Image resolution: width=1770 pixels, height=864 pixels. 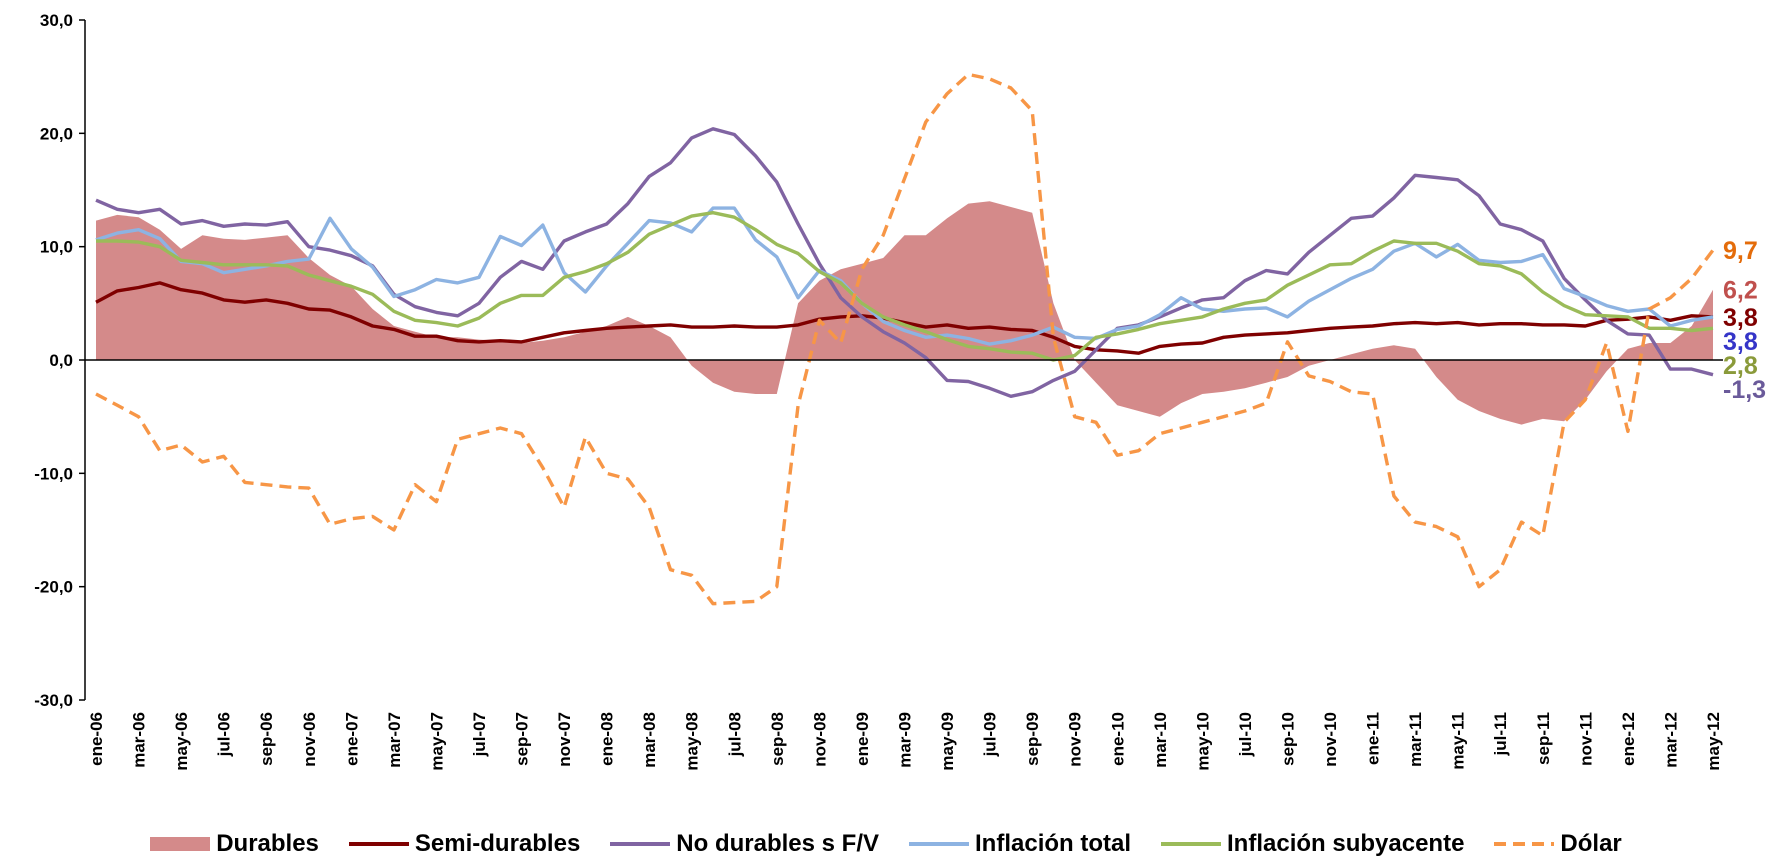 What do you see at coordinates (1740, 291) in the screenshot?
I see `end-label: 6,2` at bounding box center [1740, 291].